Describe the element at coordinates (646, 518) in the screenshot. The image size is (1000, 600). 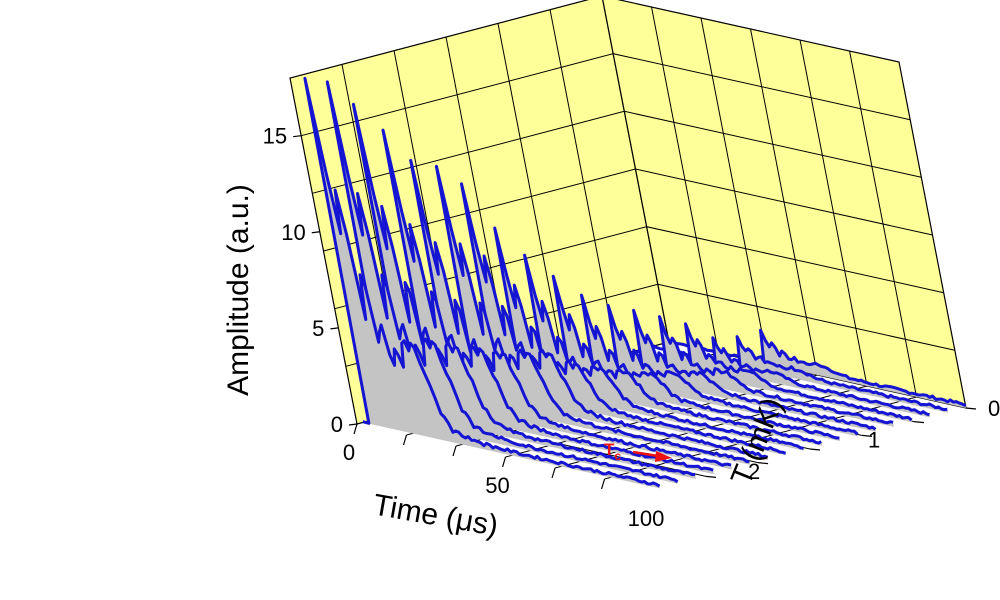
I see `x-tick-label: 100` at that location.